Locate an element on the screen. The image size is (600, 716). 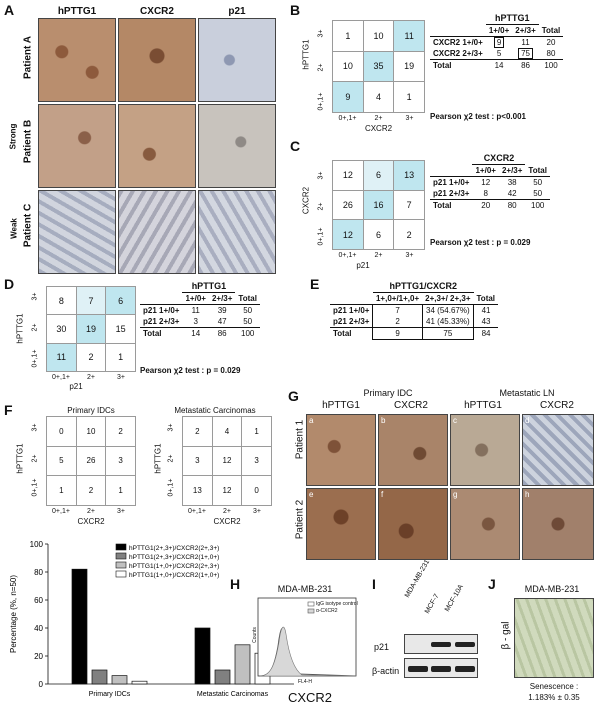
panel-c-label: C is located at coordinates (295, 146).